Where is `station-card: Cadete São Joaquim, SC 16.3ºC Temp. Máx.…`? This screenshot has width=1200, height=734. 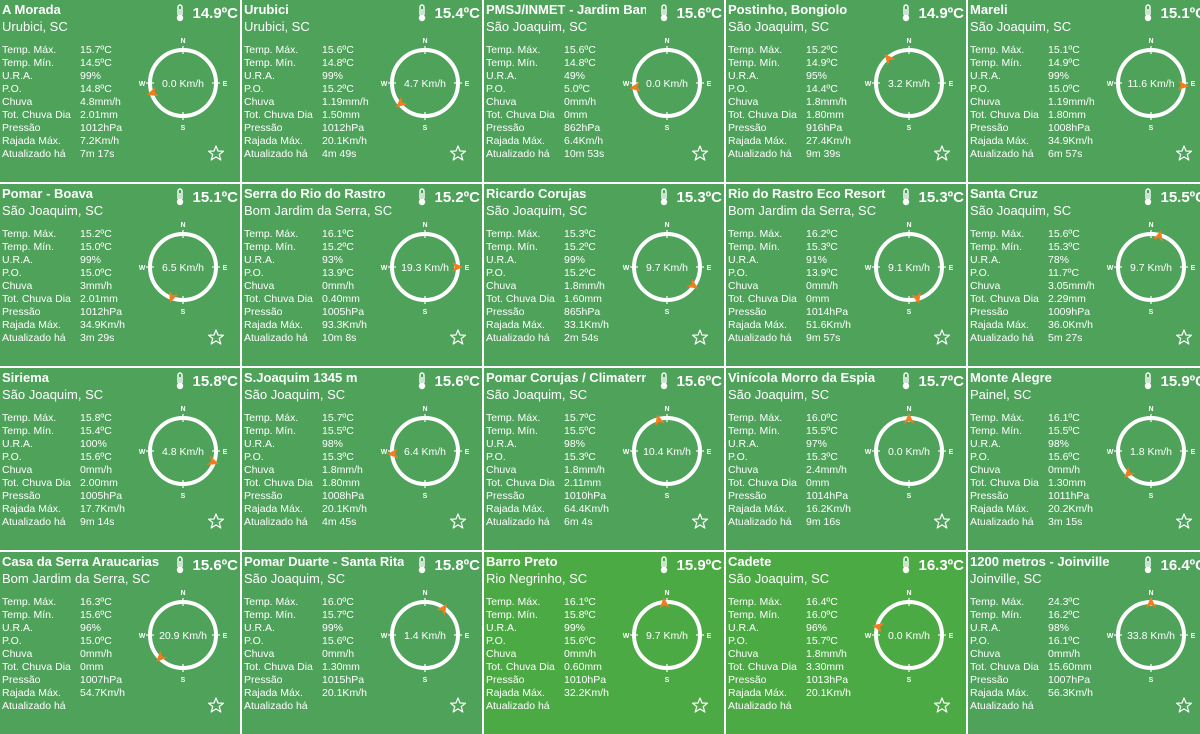 station-card: Cadete São Joaquim, SC 16.3ºC Temp. Máx.… is located at coordinates (846, 643).